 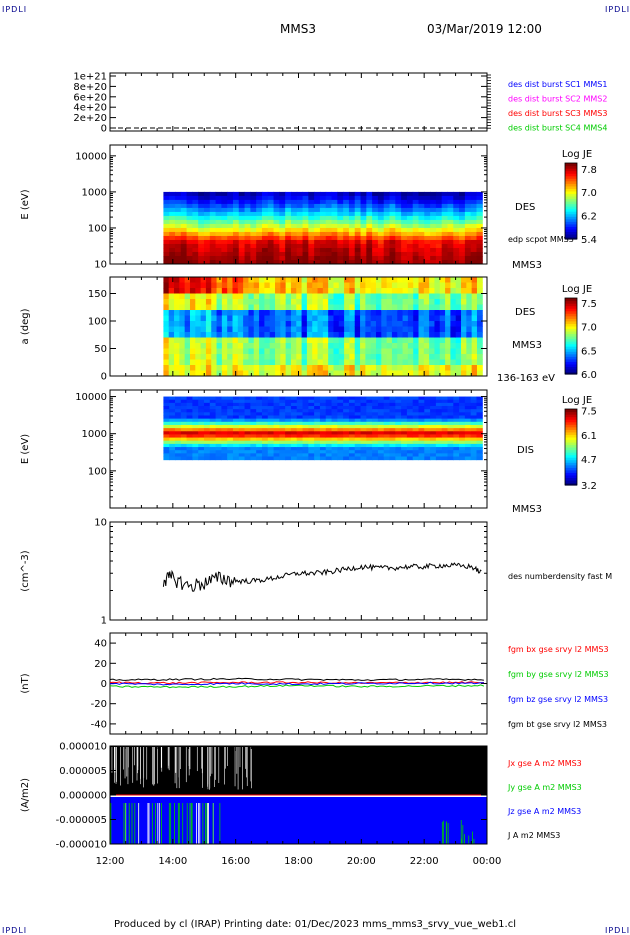 I want to click on fgm-legend-entry: fgm bx gse srvy l2 MMS3, so click(x=558, y=649).